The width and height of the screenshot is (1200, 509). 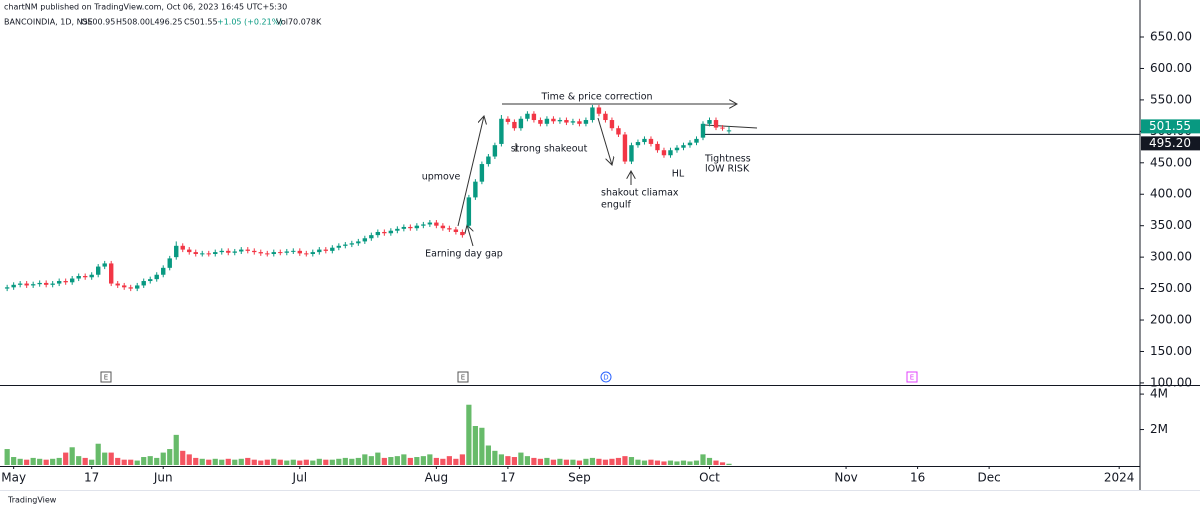 I want to click on volume-value: Vol70.078K, so click(x=299, y=22).